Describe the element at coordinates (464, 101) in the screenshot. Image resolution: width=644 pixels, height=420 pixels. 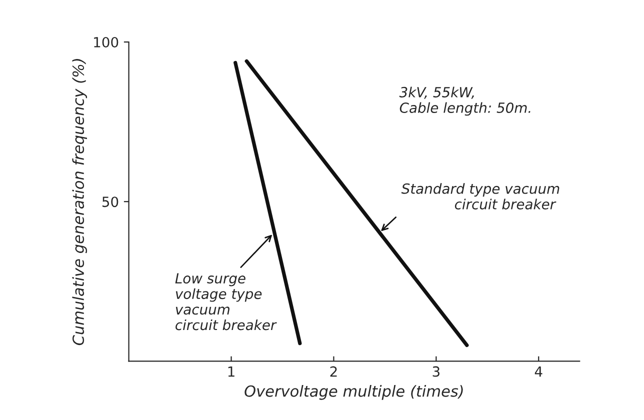
I see `annotation: 3kV, 55kW, Cable length: 50m.` at that location.